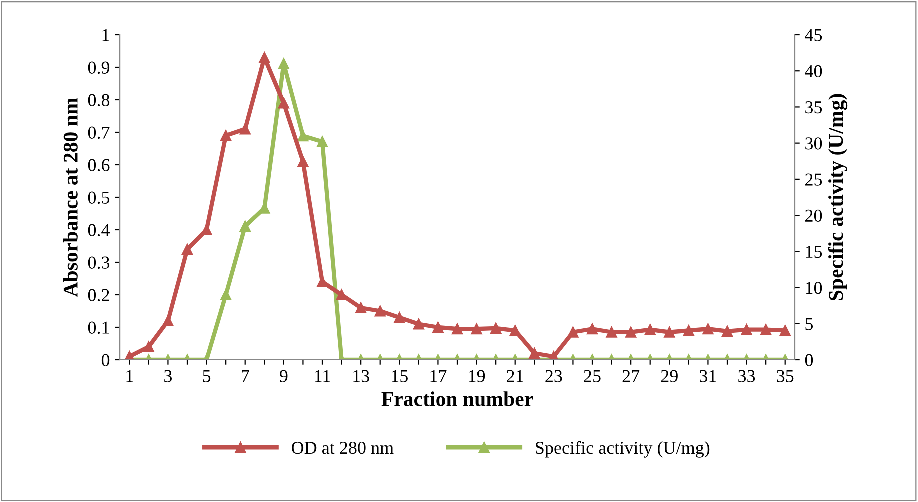 The width and height of the screenshot is (918, 502). I want to click on y2-tick-label: 45, so click(813, 35).